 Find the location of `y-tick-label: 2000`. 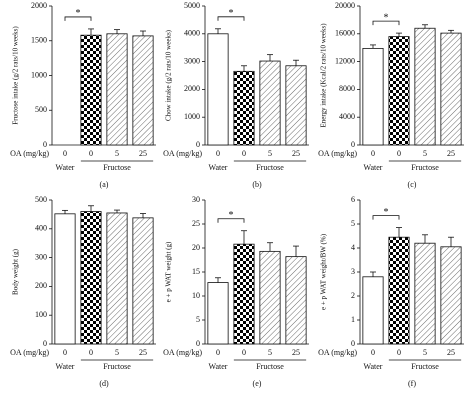

y-tick-label: 2000 is located at coordinates (39, 5).